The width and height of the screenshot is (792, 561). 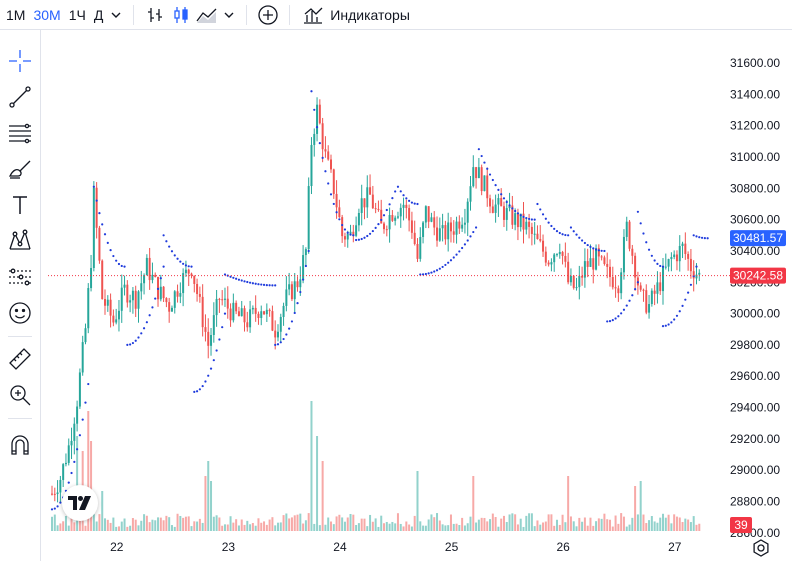 I want to click on magnet-tool, so click(x=20, y=445).